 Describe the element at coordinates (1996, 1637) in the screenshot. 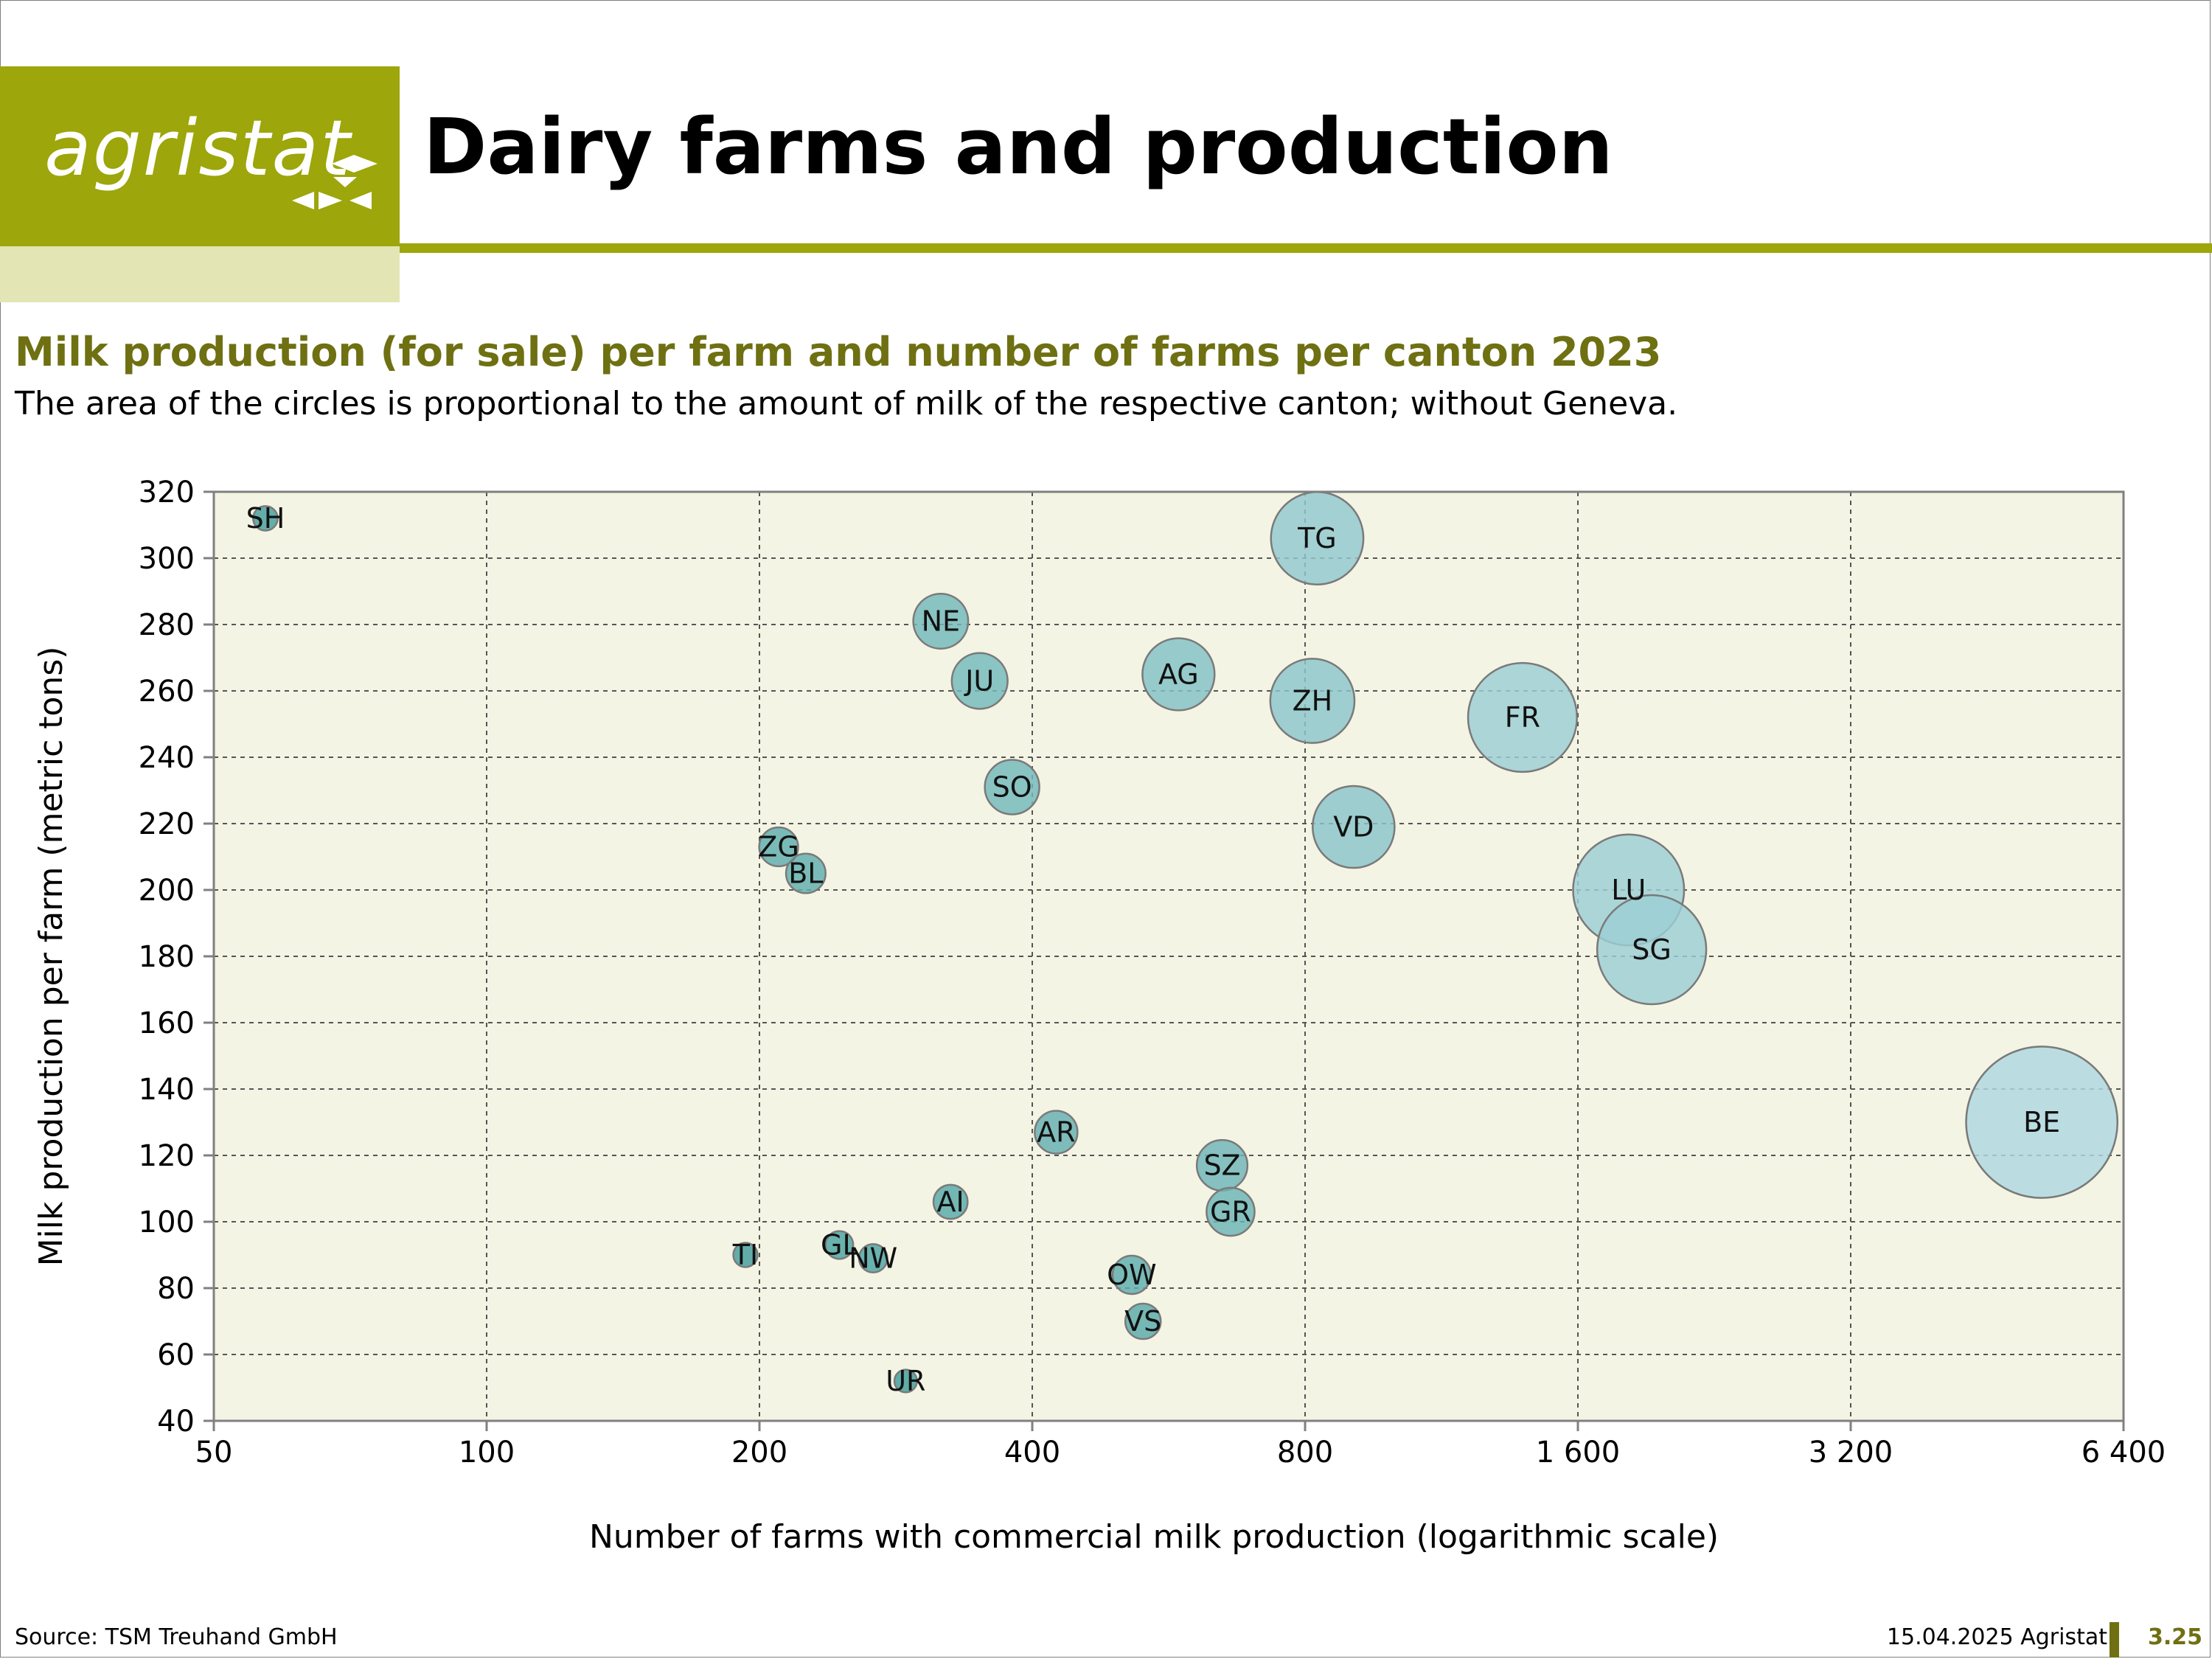

I see `footer-date: 15.04.2025 Agristat` at that location.